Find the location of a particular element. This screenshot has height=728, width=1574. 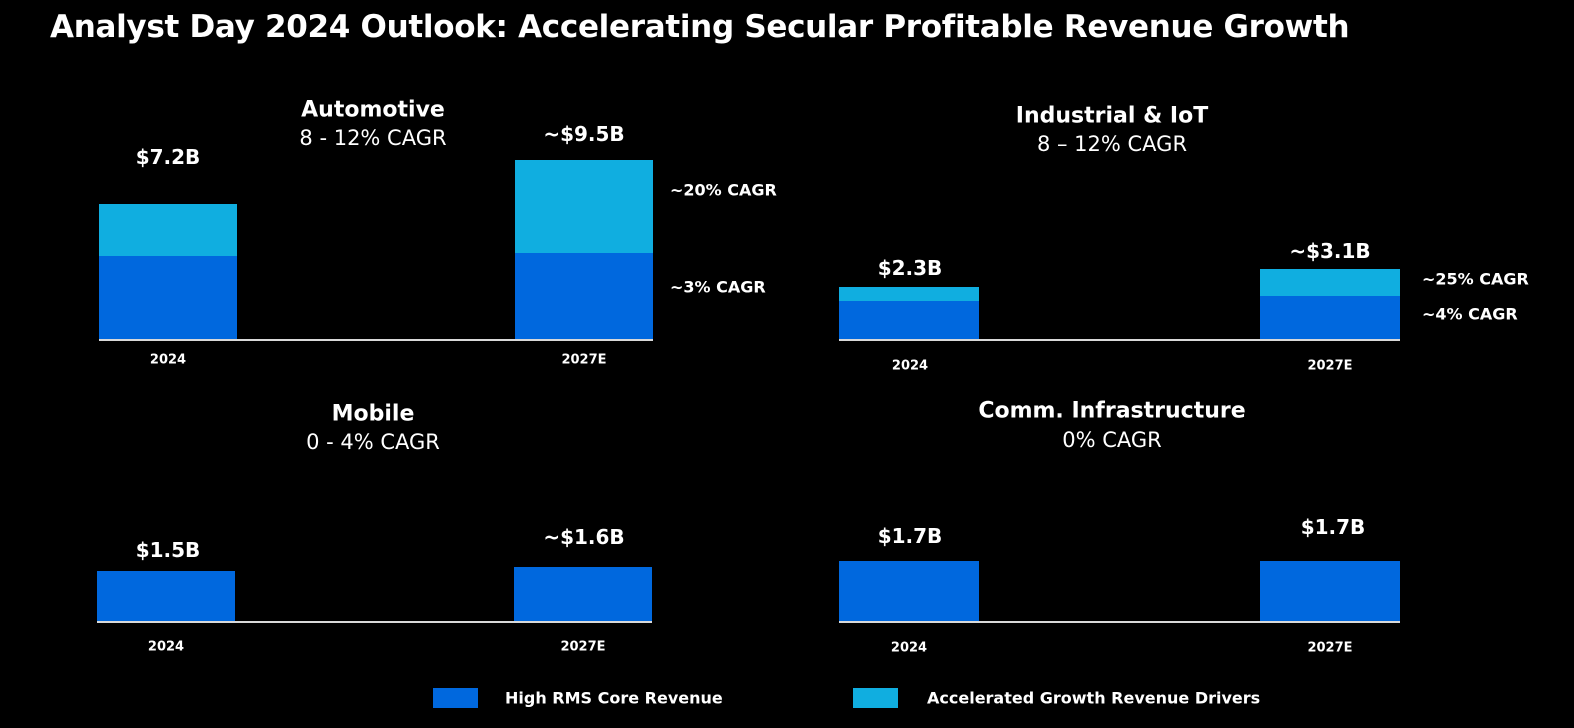

panel-subtitle: 0 - 4% CAGR is located at coordinates (373, 442).